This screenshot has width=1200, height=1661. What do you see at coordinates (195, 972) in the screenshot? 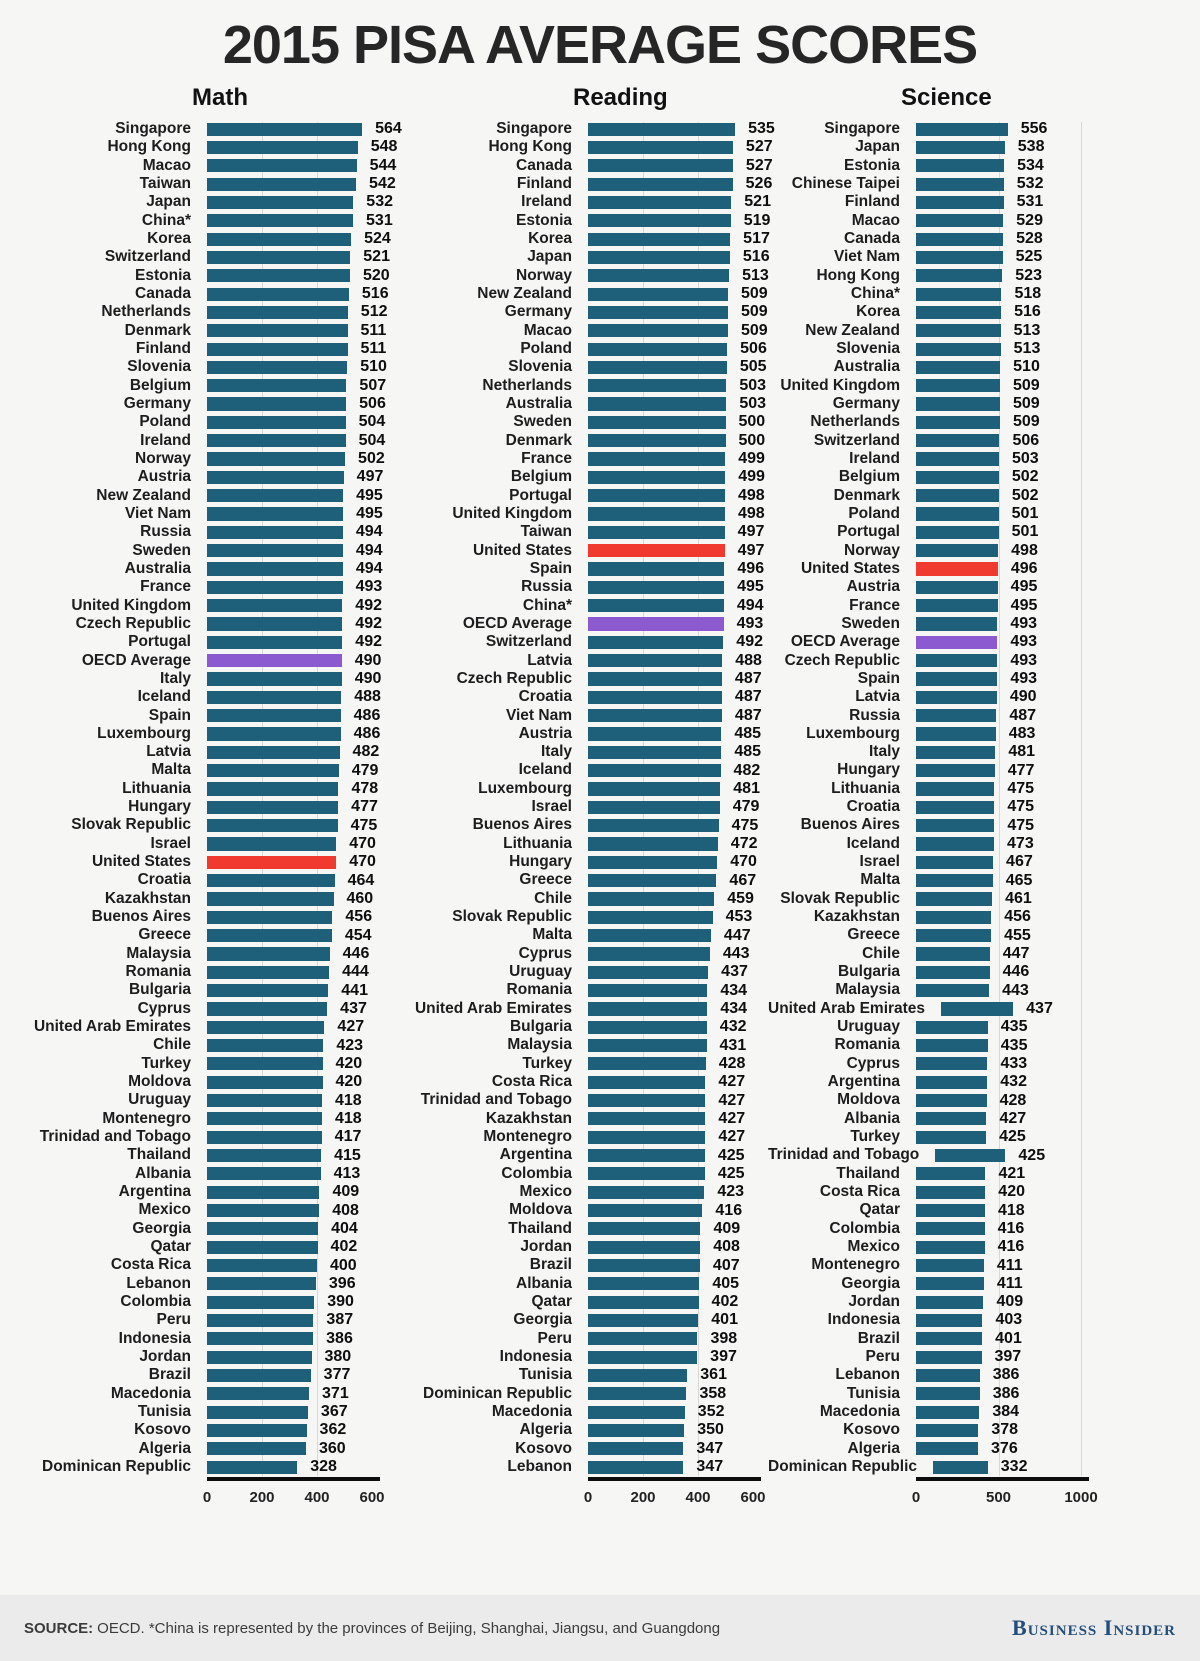
I see `bar-row: Romania 444` at bounding box center [195, 972].